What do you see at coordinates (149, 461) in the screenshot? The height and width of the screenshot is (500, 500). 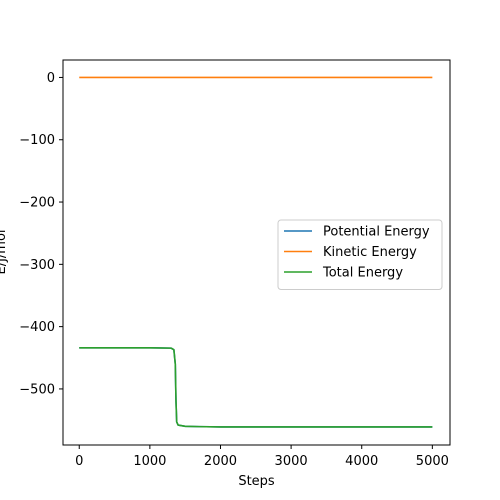 I see `x-tick-label: 1000` at bounding box center [149, 461].